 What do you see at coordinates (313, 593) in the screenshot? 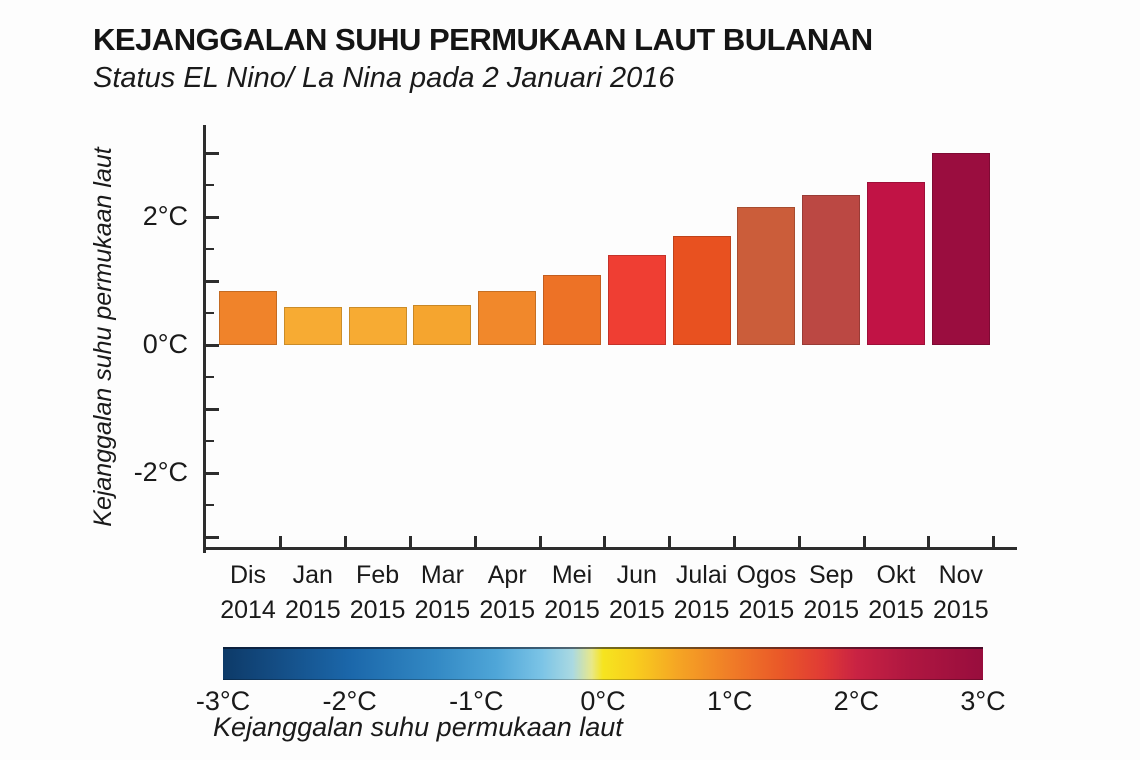
I see `x-category-jan-2015: Jan 2015` at bounding box center [313, 593].